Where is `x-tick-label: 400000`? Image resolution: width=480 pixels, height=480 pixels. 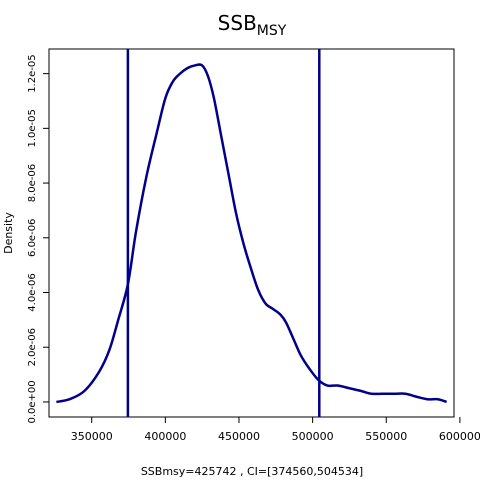 x-tick-label: 400000 is located at coordinates (165, 436).